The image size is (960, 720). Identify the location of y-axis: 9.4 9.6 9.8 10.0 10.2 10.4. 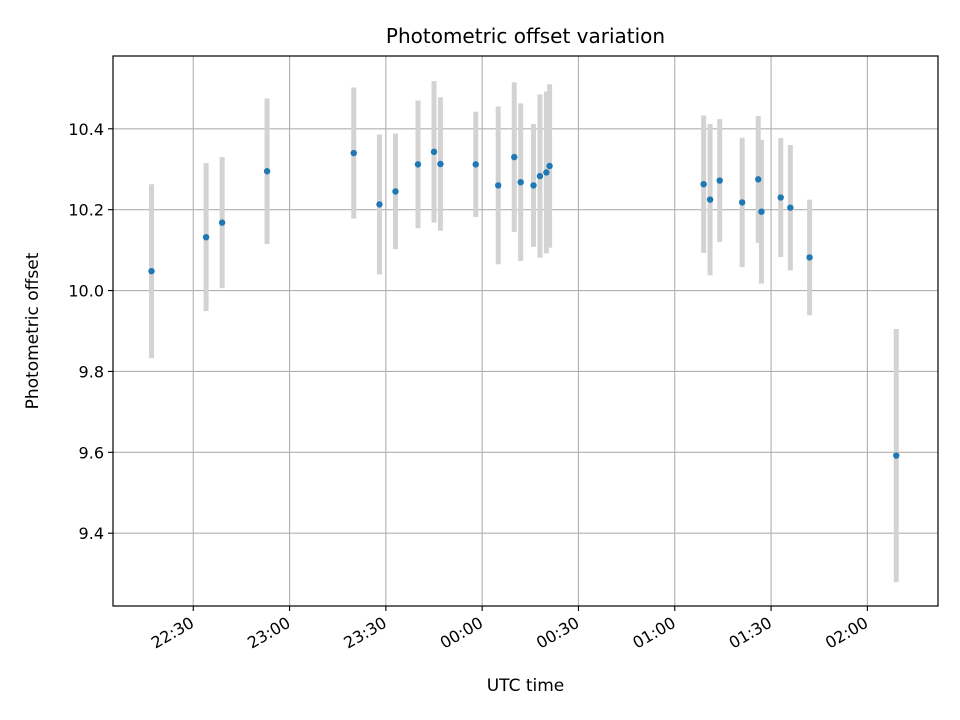
(90, 331).